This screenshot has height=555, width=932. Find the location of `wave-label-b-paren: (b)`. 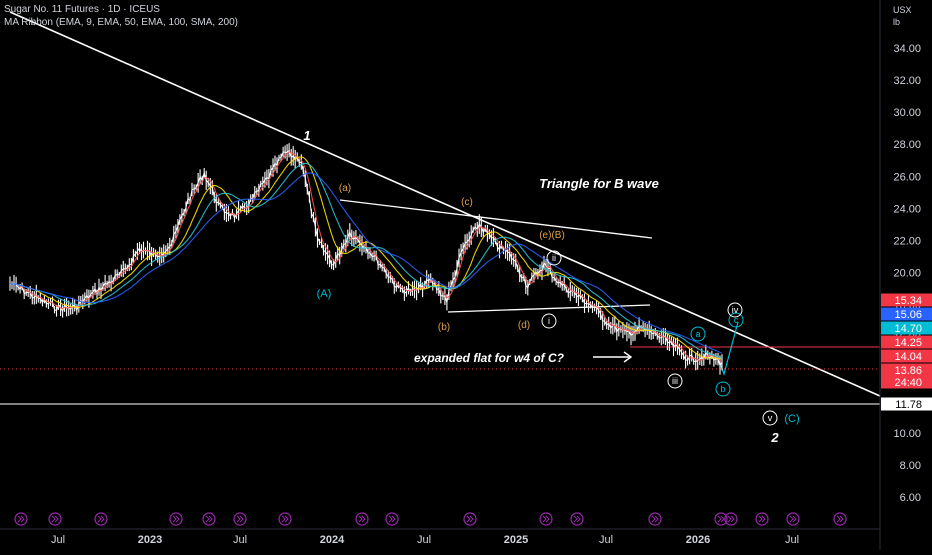

wave-label-b-paren: (b) is located at coordinates (444, 327).